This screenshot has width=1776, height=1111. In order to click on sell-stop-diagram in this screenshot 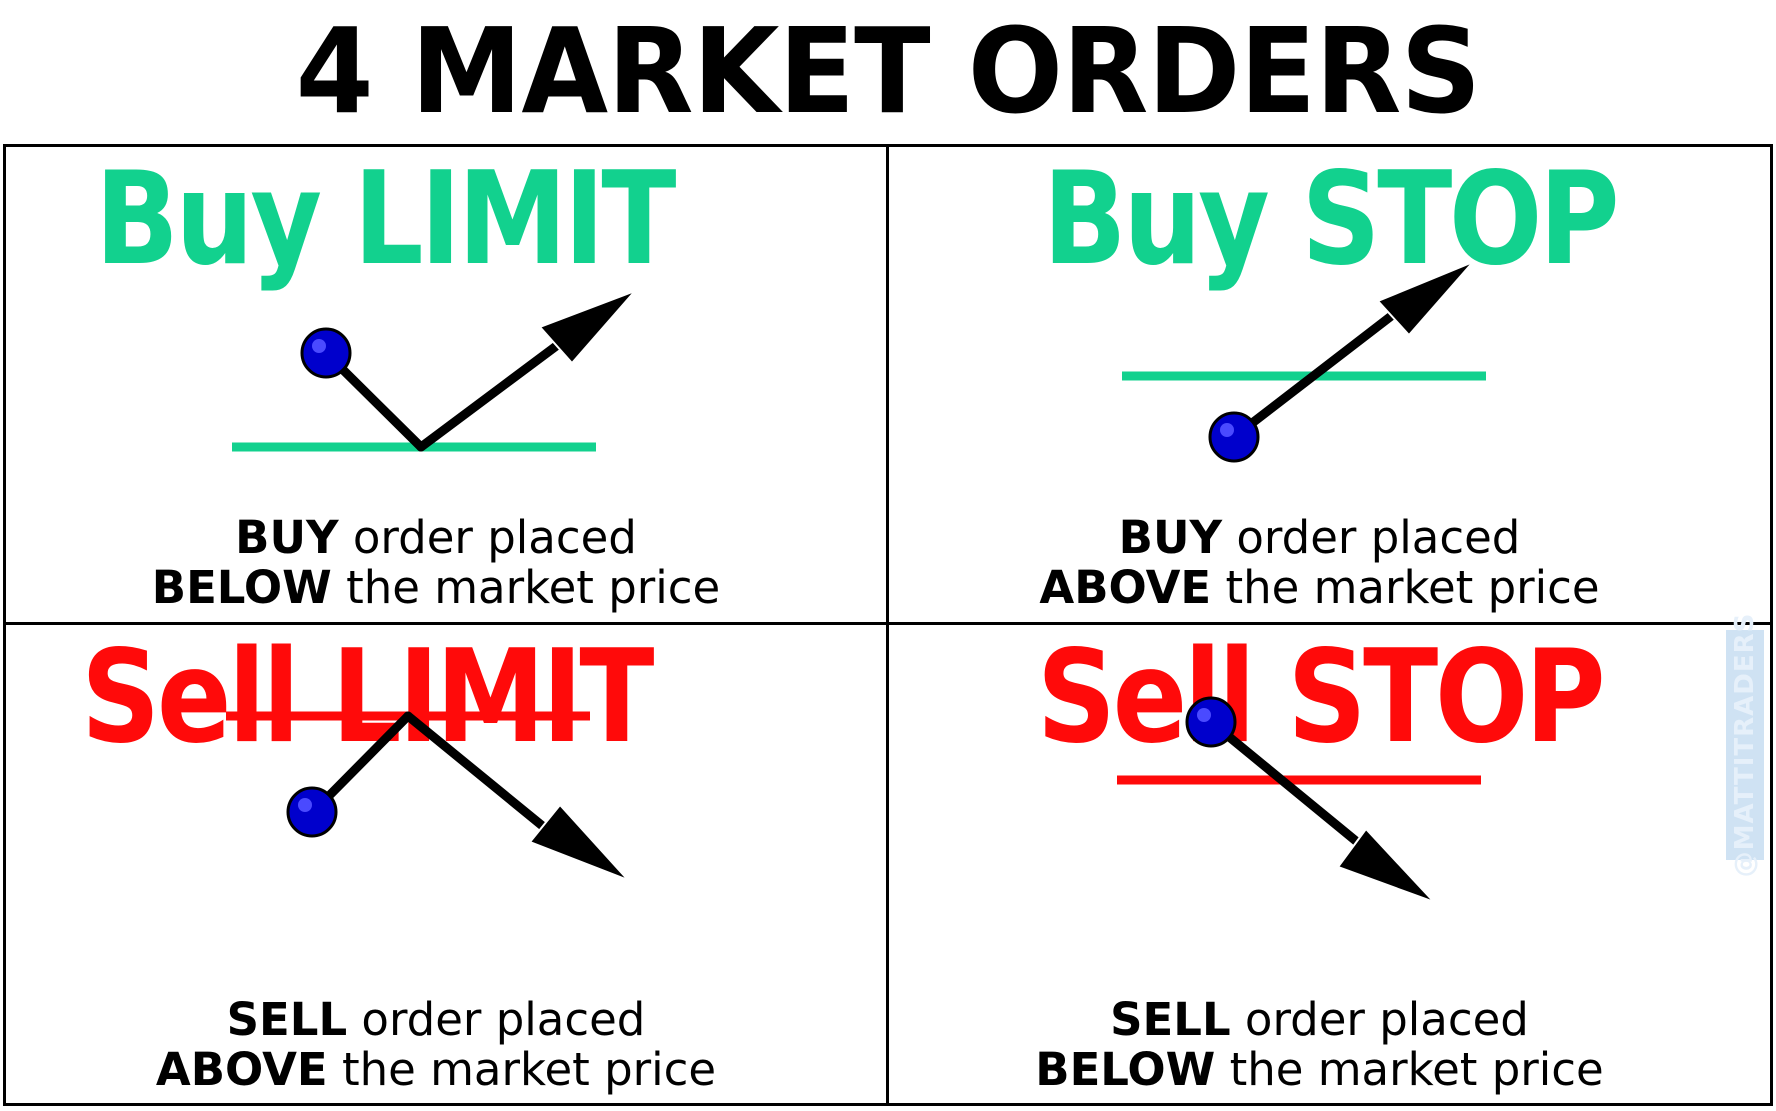, I will do `click(1299, 799)`.